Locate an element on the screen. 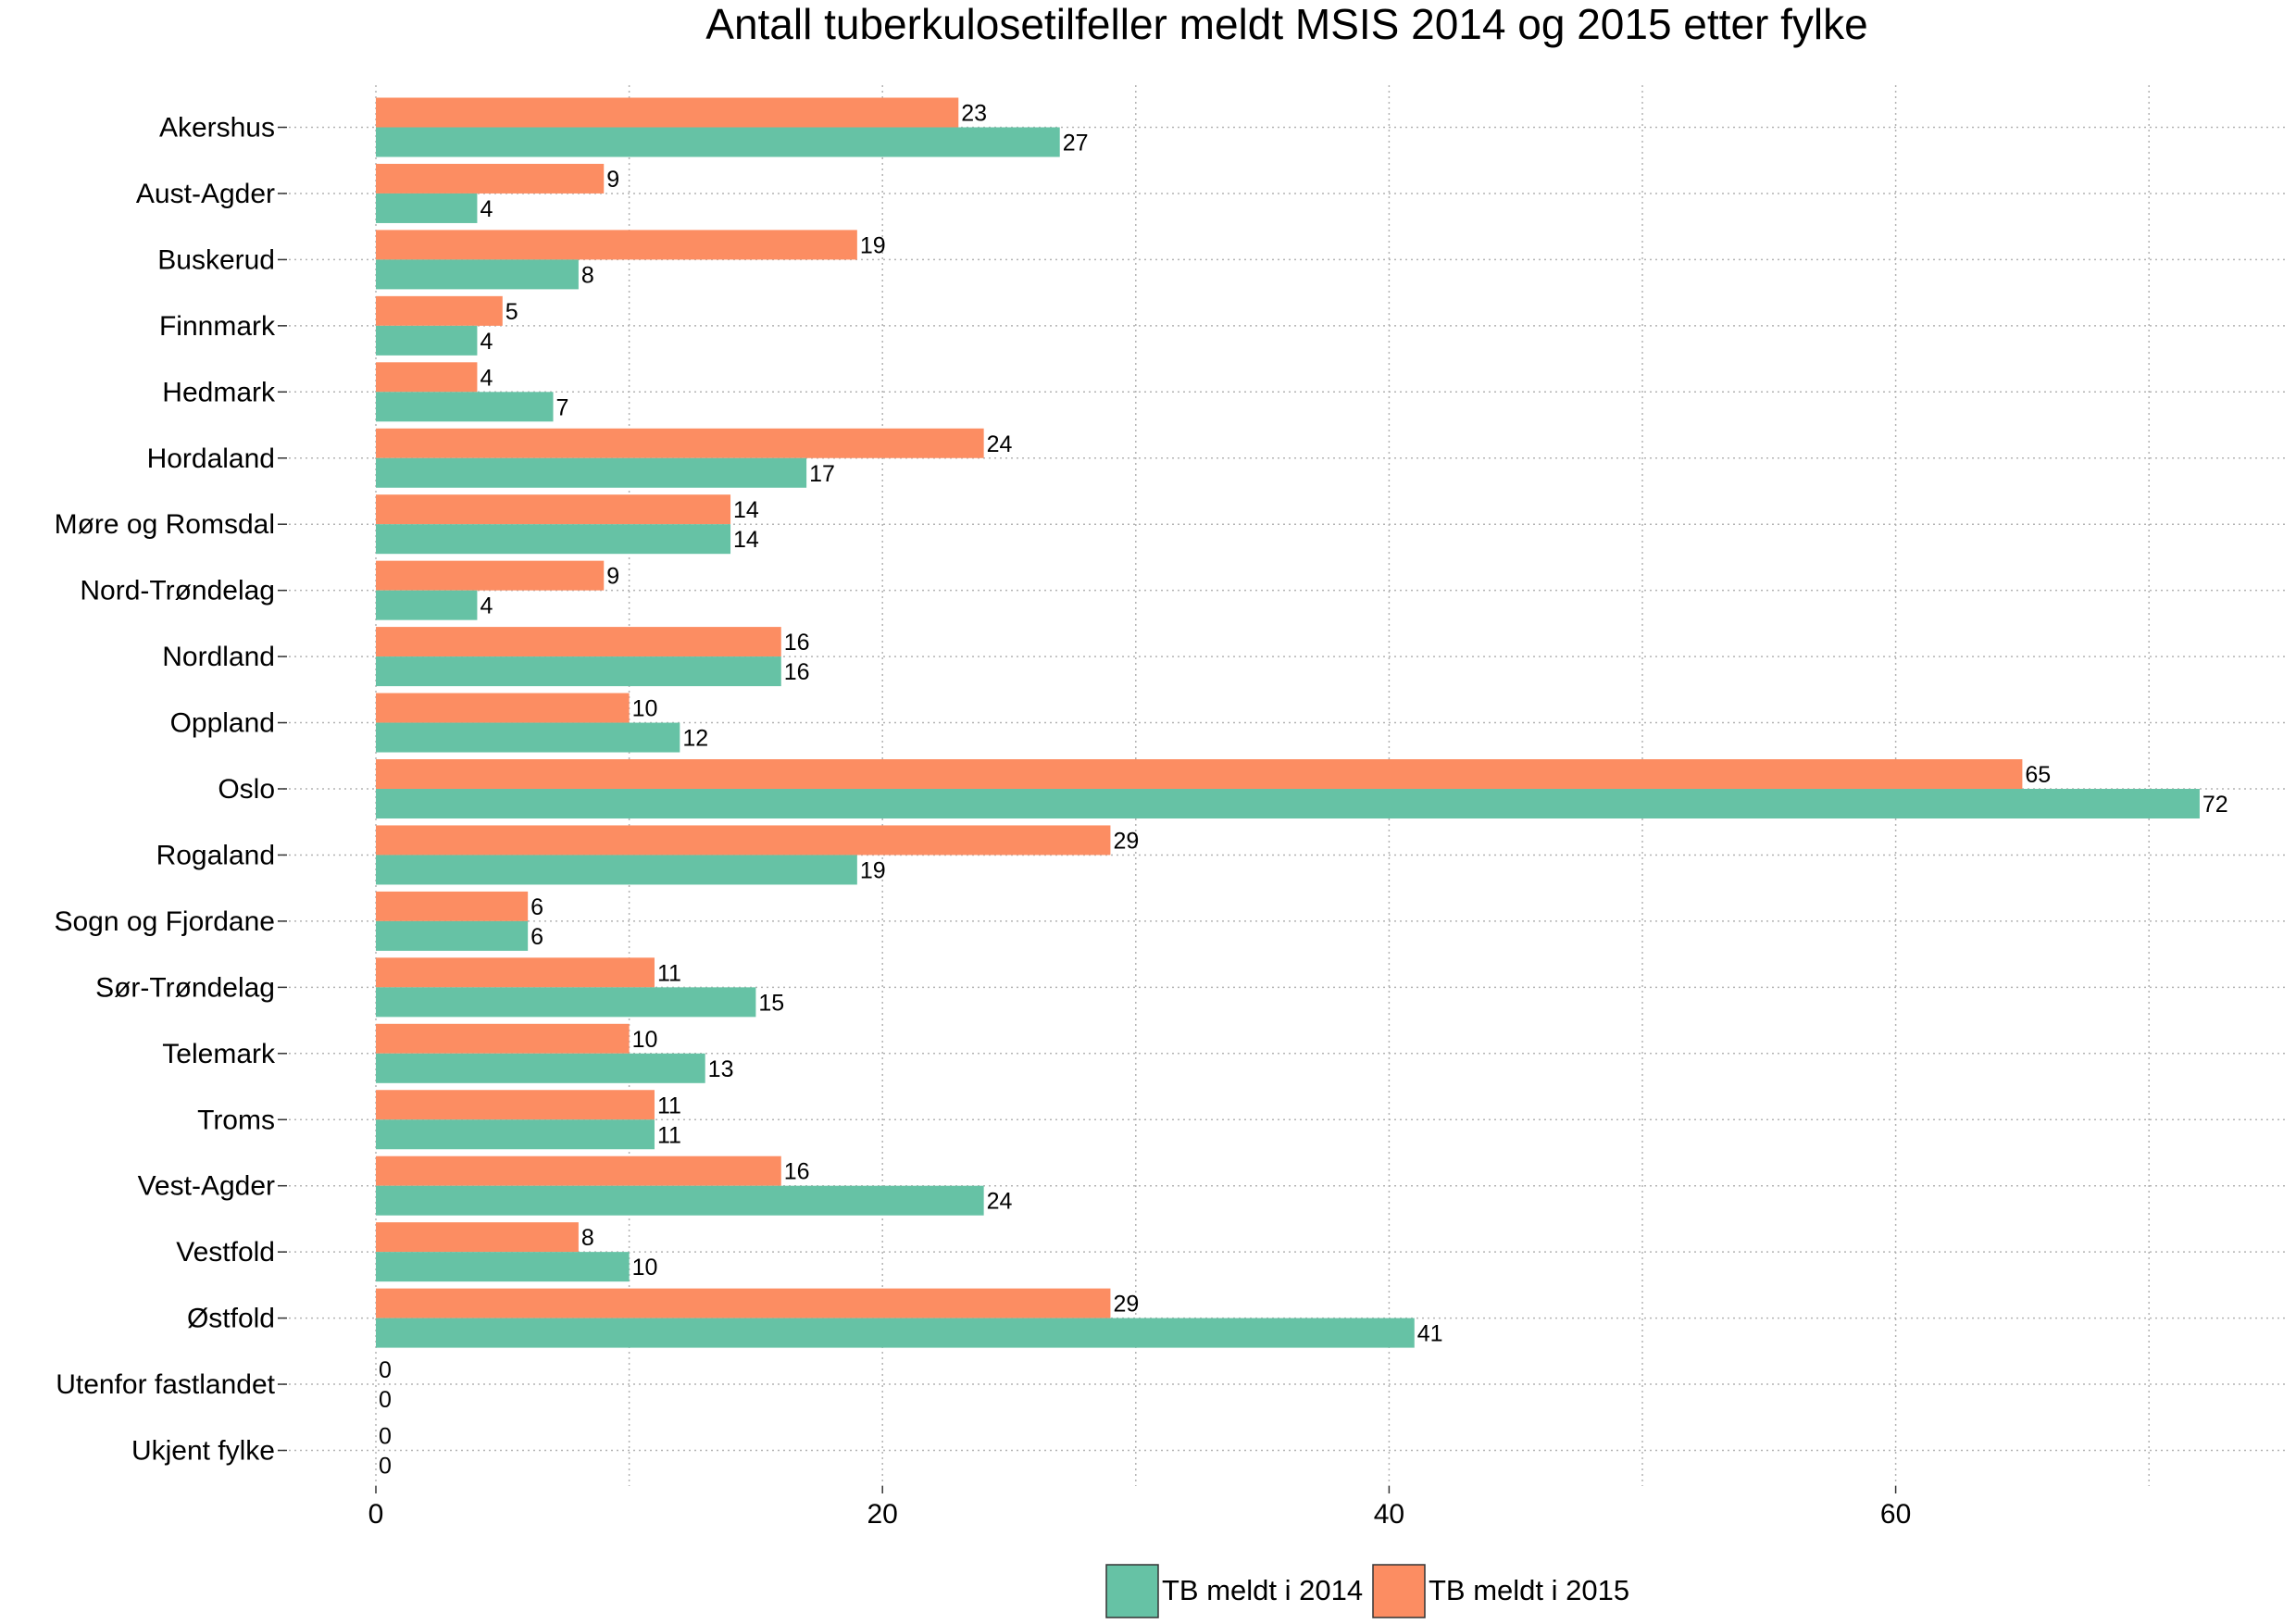 This screenshot has height=1624, width=2296. data-label: 7 is located at coordinates (562, 407).